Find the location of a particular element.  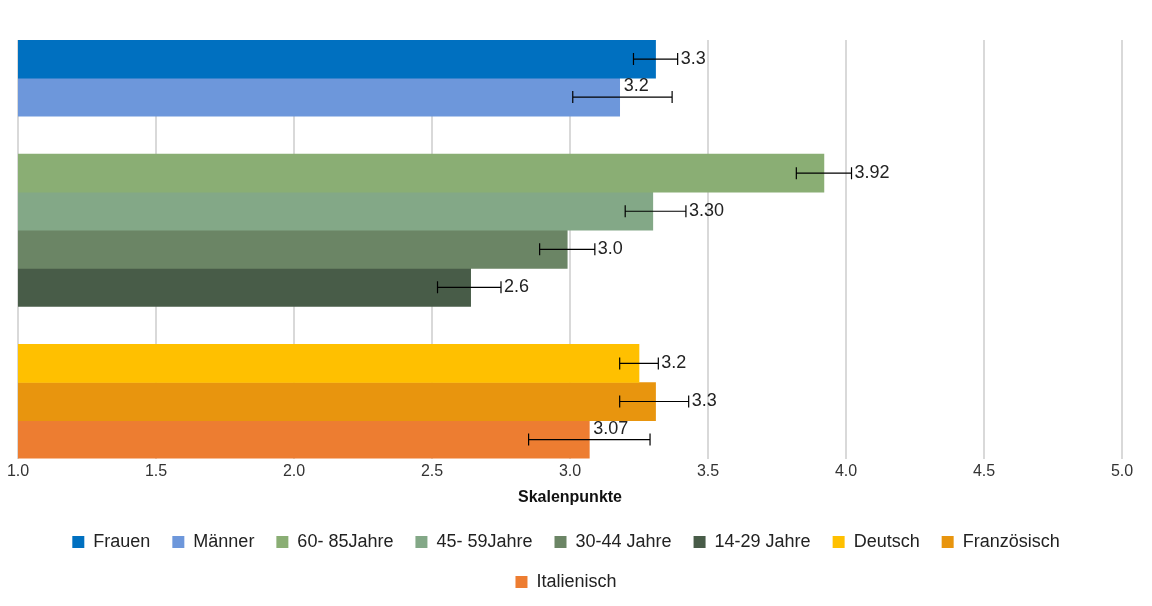

x-tick-label: 4.0 is located at coordinates (846, 470).